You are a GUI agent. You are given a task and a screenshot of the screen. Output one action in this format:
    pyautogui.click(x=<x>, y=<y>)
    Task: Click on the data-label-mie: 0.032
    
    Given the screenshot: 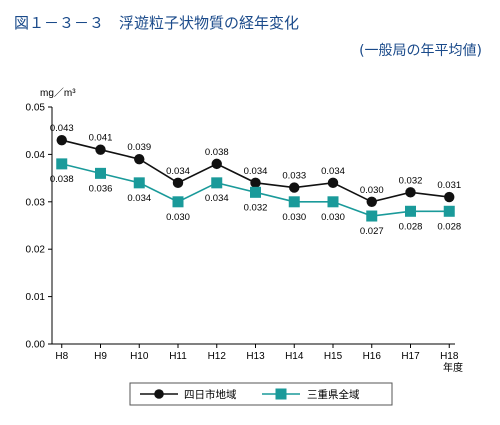 What is the action you would take?
    pyautogui.click(x=256, y=207)
    